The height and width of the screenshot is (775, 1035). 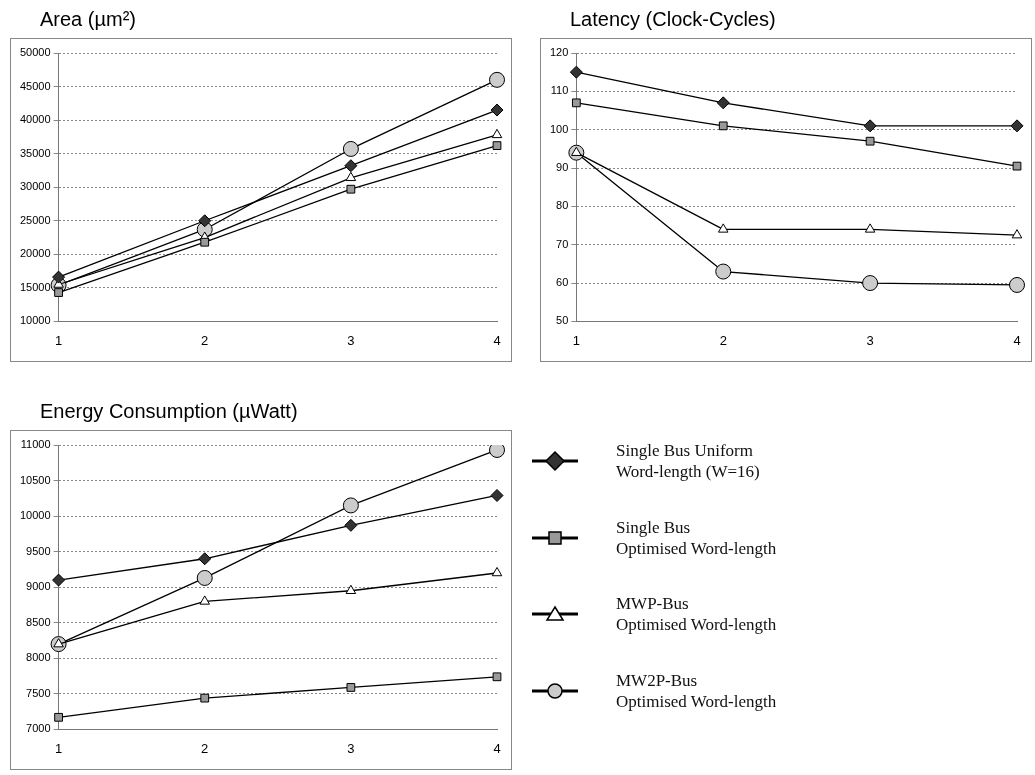 I want to click on y-tick-label: 11000, so click(x=35, y=444).